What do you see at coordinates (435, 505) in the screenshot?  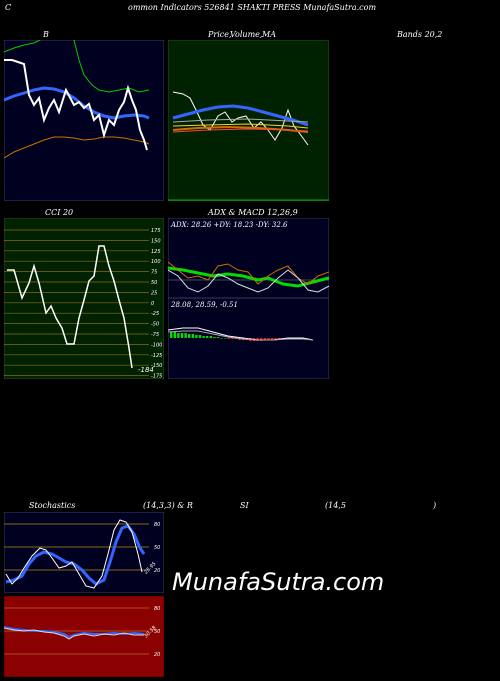 I see `rsi-close-label: )` at bounding box center [435, 505].